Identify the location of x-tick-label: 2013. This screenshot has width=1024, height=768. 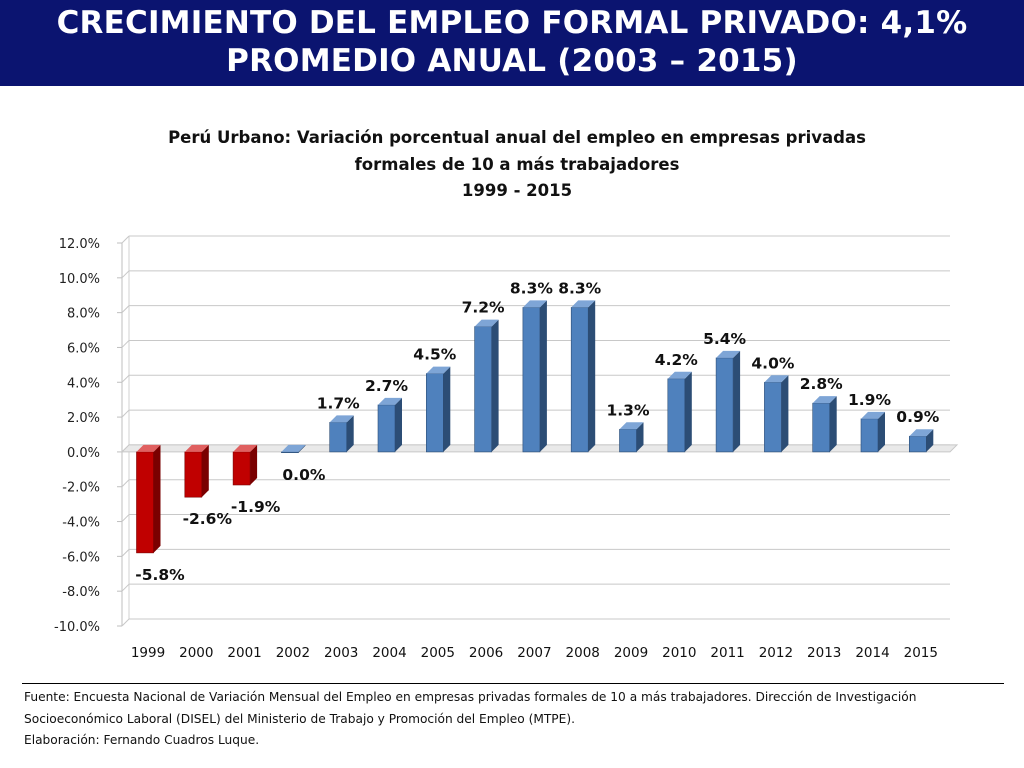
(824, 653).